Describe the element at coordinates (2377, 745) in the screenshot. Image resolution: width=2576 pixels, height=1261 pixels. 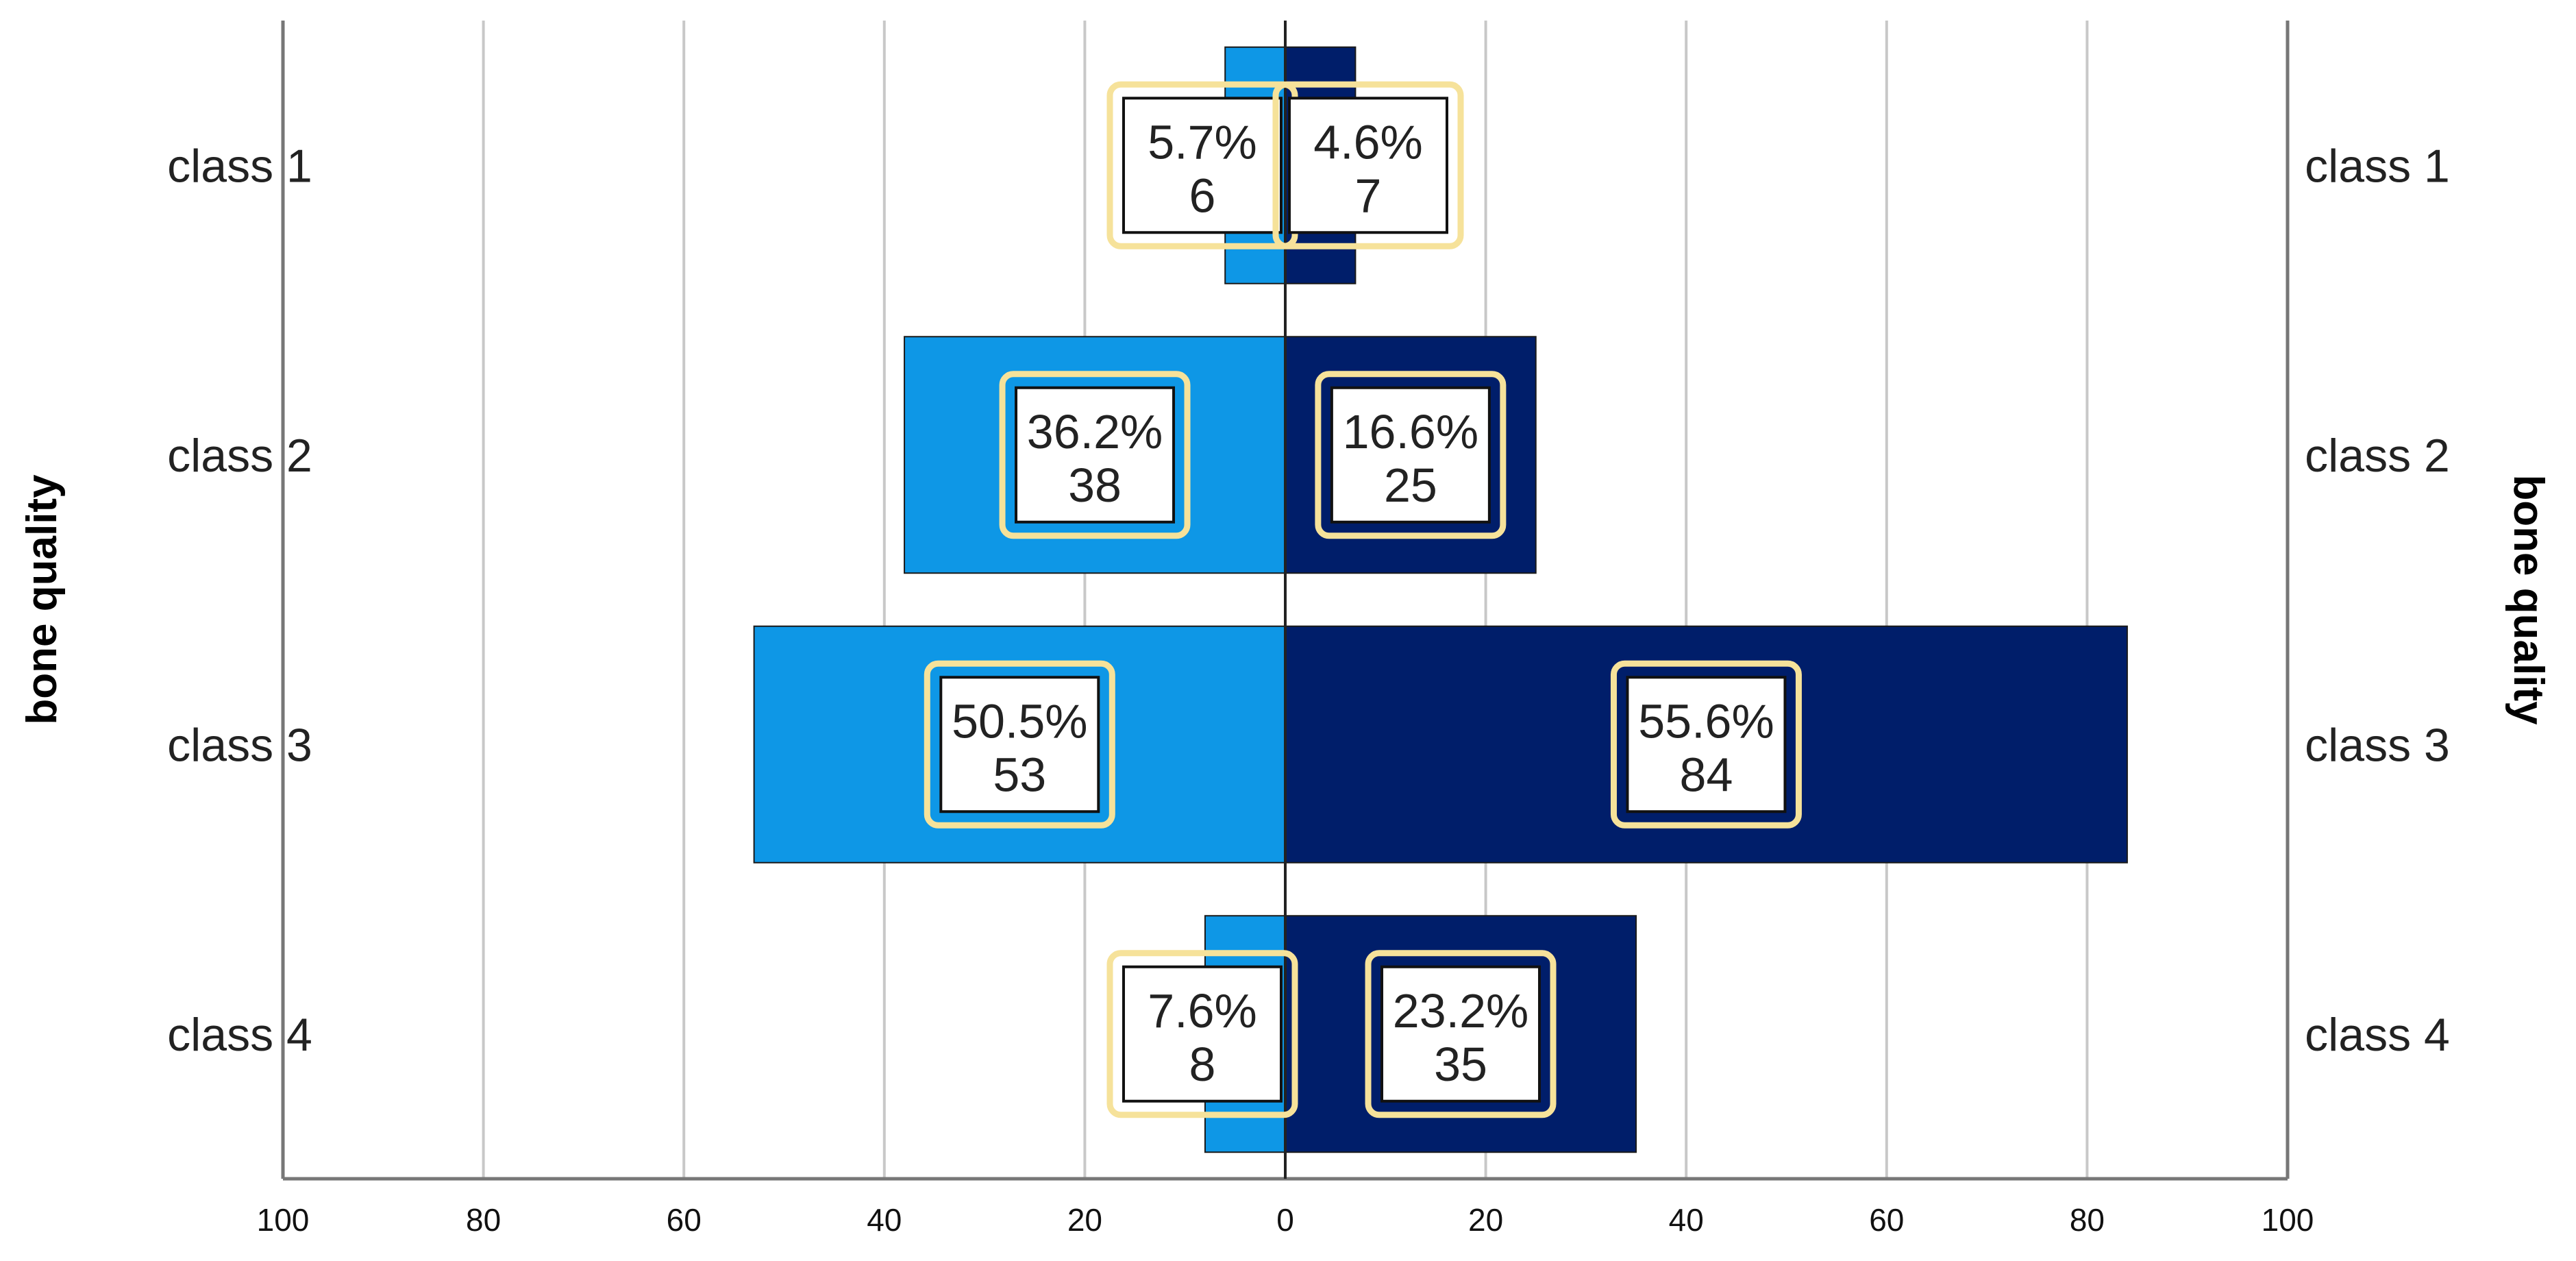
I see `category-label-right: class 3` at that location.